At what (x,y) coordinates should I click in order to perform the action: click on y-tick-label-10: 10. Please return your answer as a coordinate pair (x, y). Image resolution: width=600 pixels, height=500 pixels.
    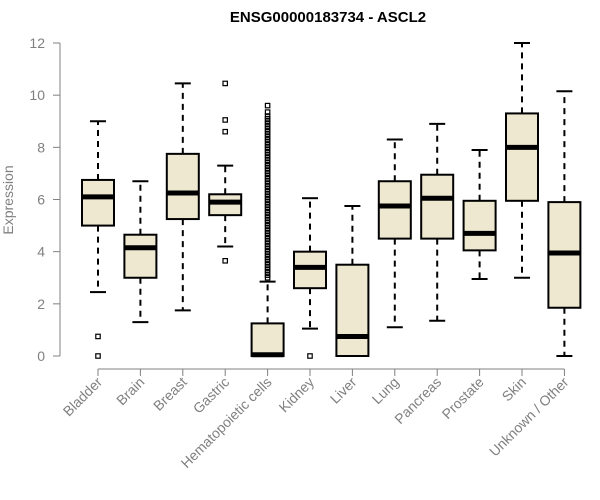
    Looking at the image, I should click on (37, 95).